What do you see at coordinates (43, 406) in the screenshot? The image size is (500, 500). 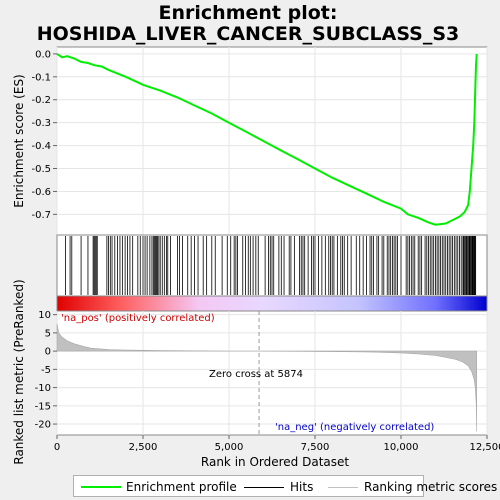 I see `metric-tick-label: -15` at bounding box center [43, 406].